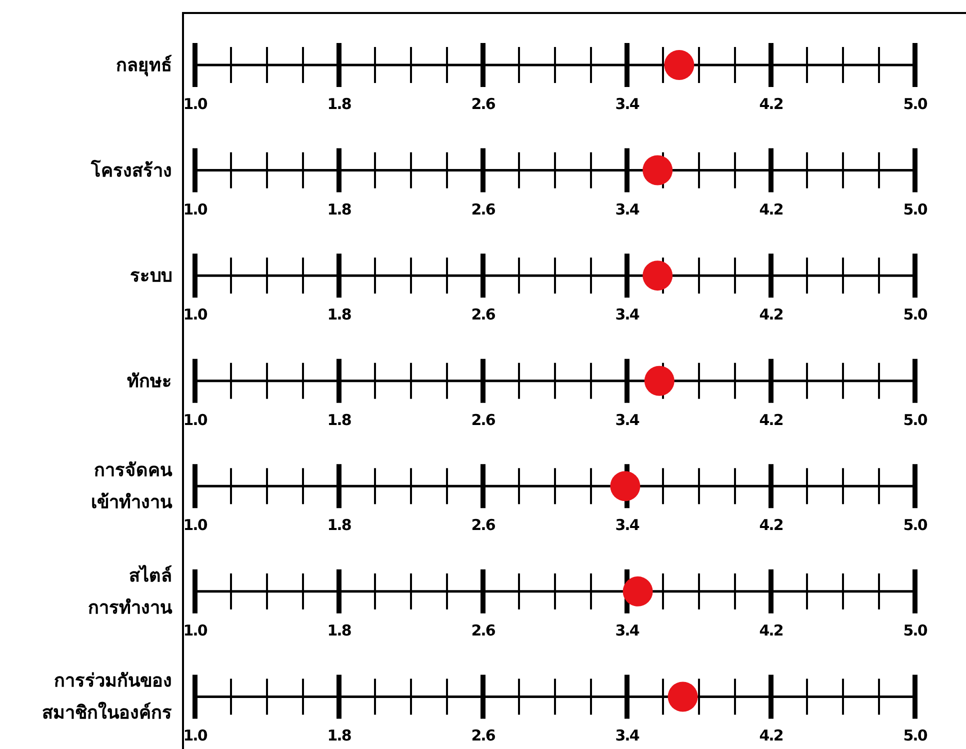 Image resolution: width=966 pixels, height=749 pixels. I want to click on y-tick-label: ทักษะ, so click(149, 381).